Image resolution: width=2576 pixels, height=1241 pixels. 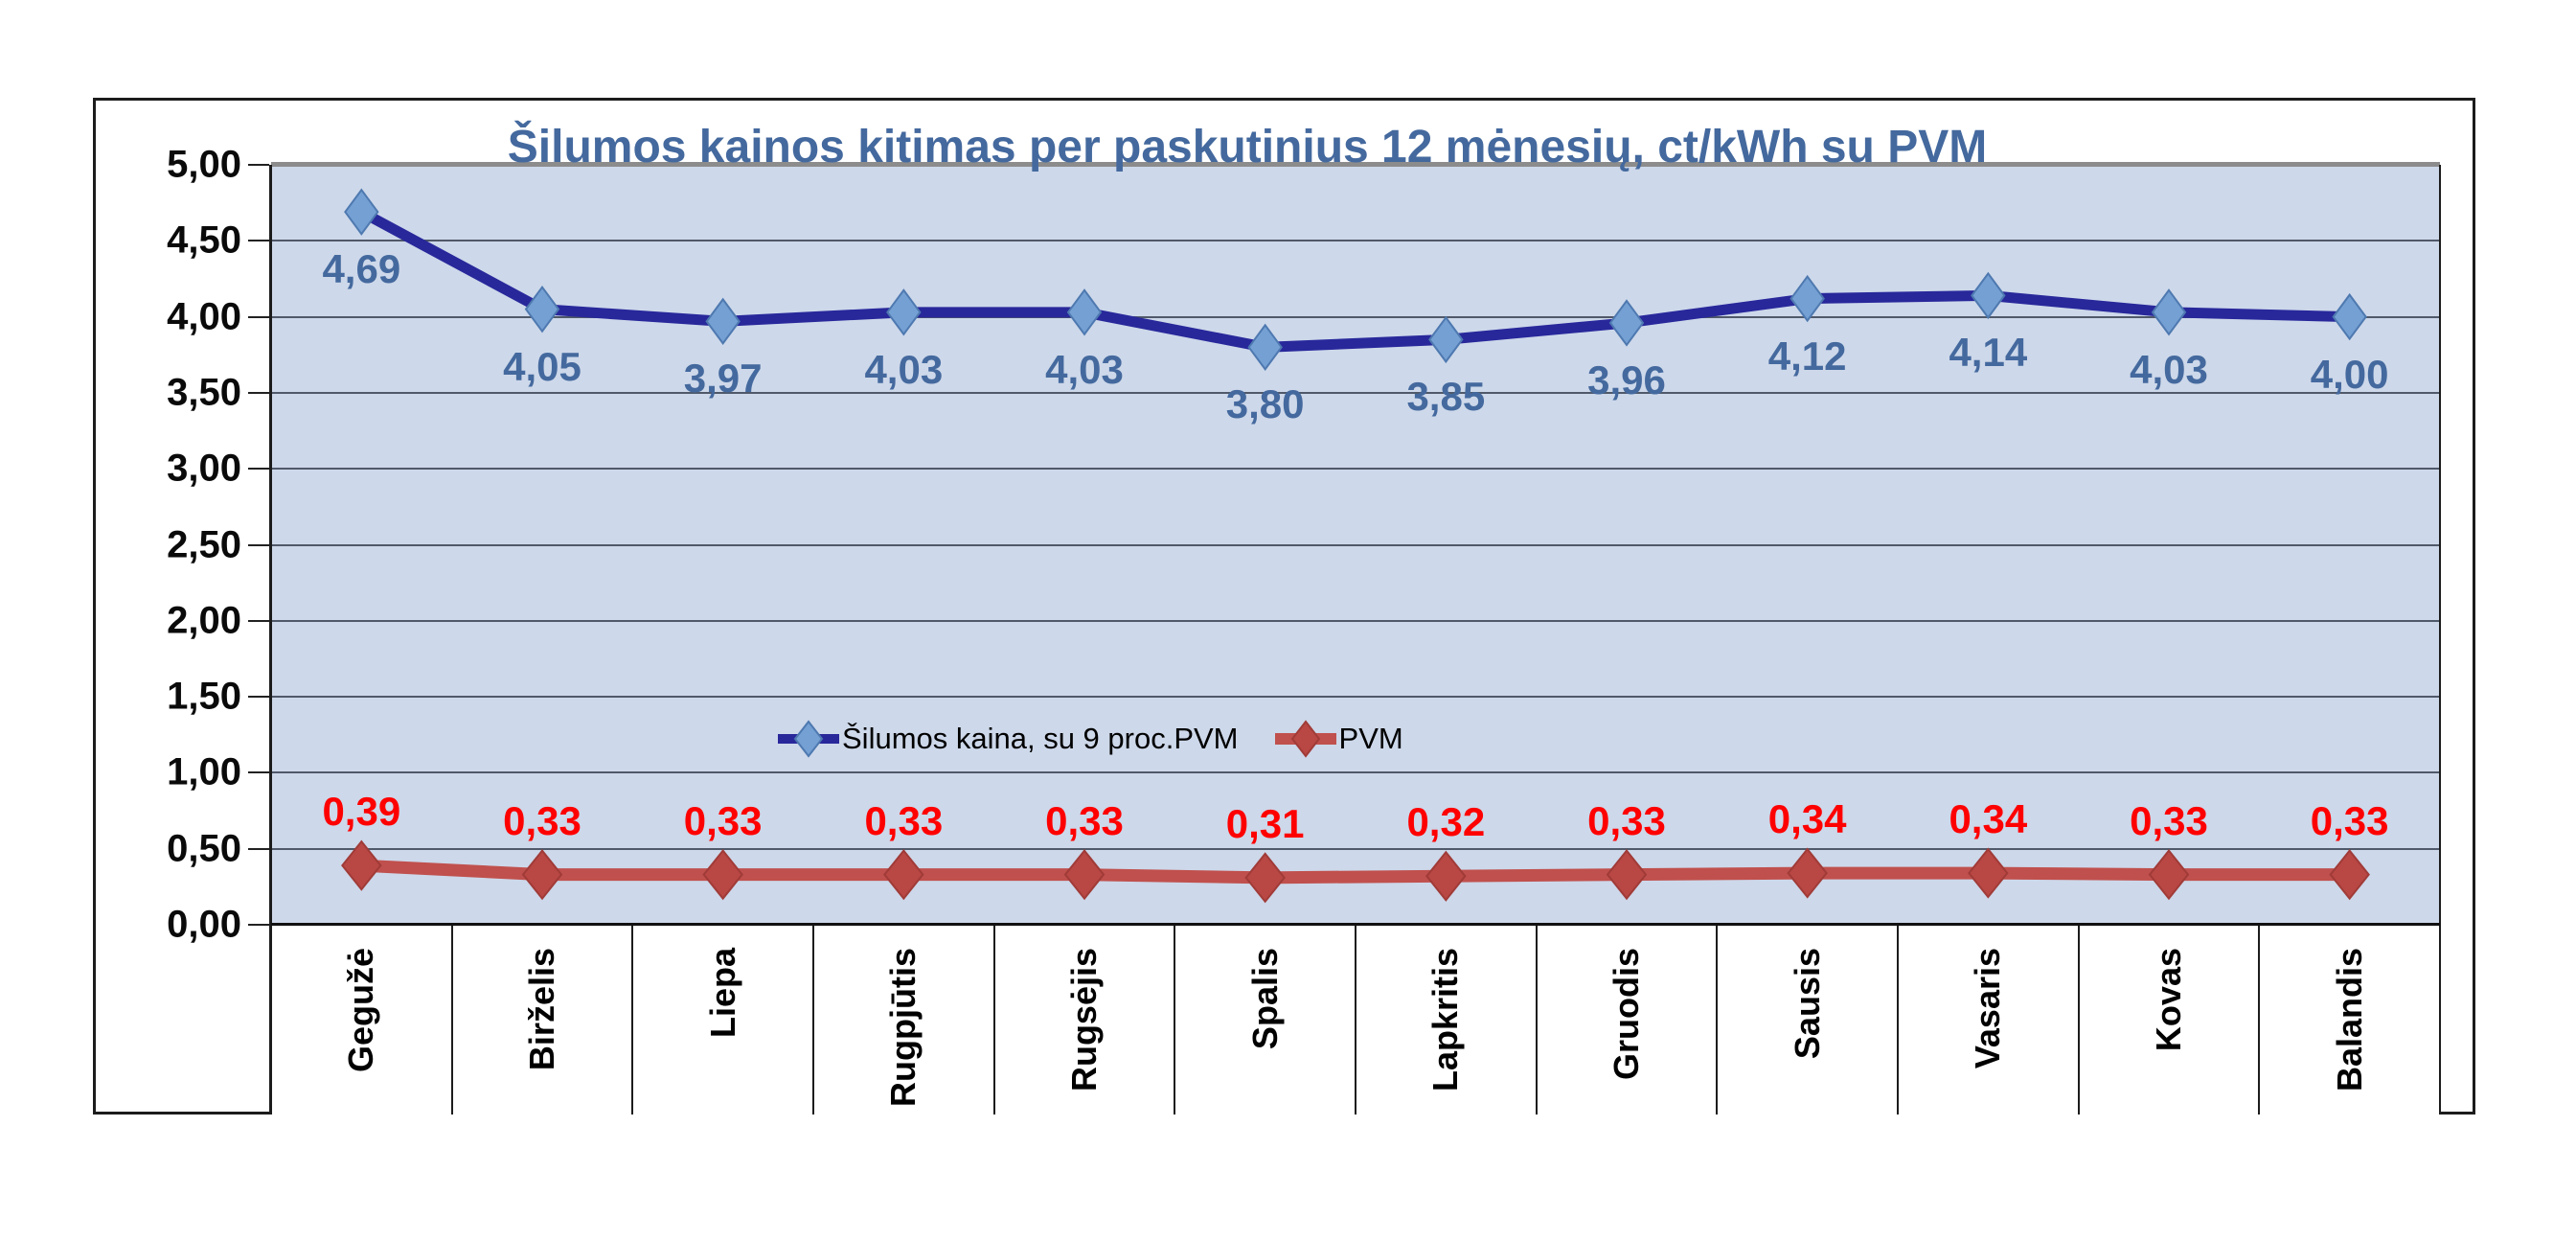 What do you see at coordinates (722, 993) in the screenshot?
I see `x-axis-label: Liepa` at bounding box center [722, 993].